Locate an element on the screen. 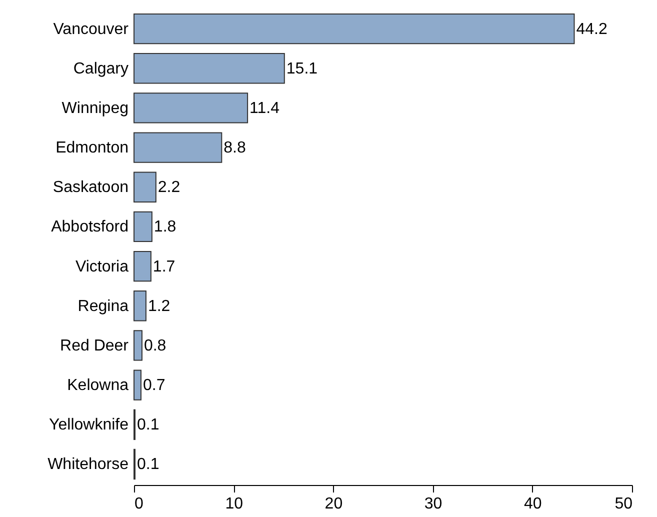 The height and width of the screenshot is (517, 657). y-tick-label: Calgary is located at coordinates (100, 69).